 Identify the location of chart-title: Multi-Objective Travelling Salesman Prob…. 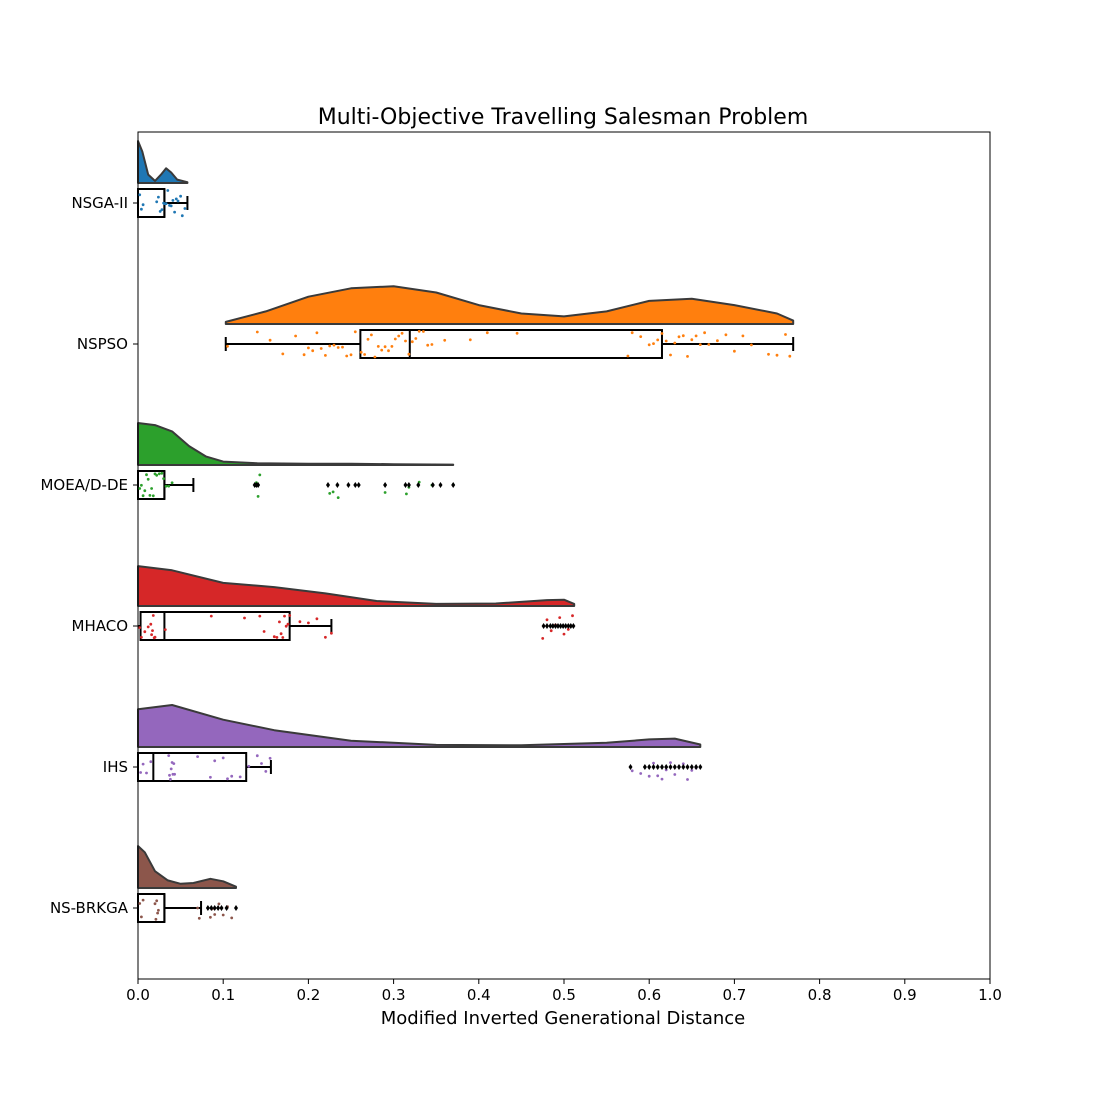
(563, 117).